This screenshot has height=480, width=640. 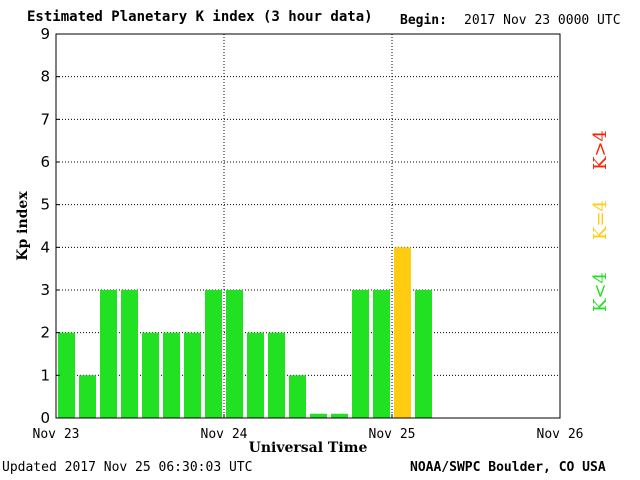 I want to click on y-tick-label: 4, so click(x=45, y=247).